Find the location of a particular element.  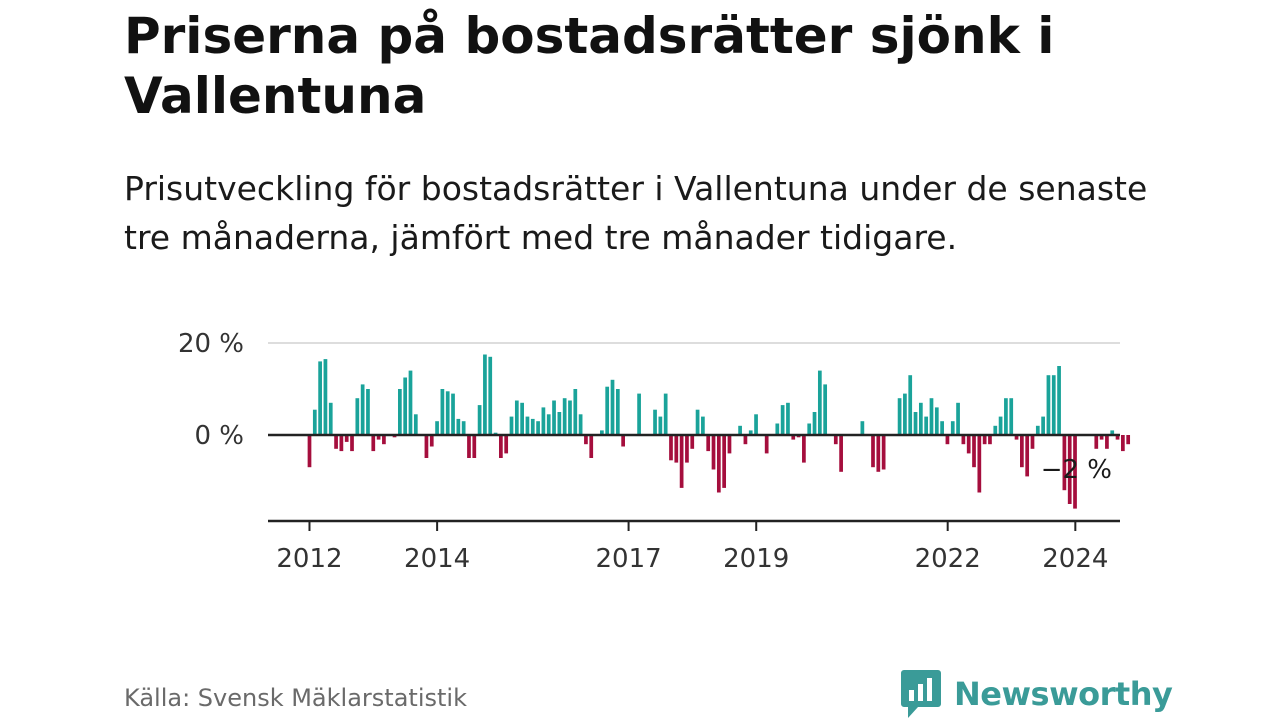

bar-layer is located at coordinates (719, 431).